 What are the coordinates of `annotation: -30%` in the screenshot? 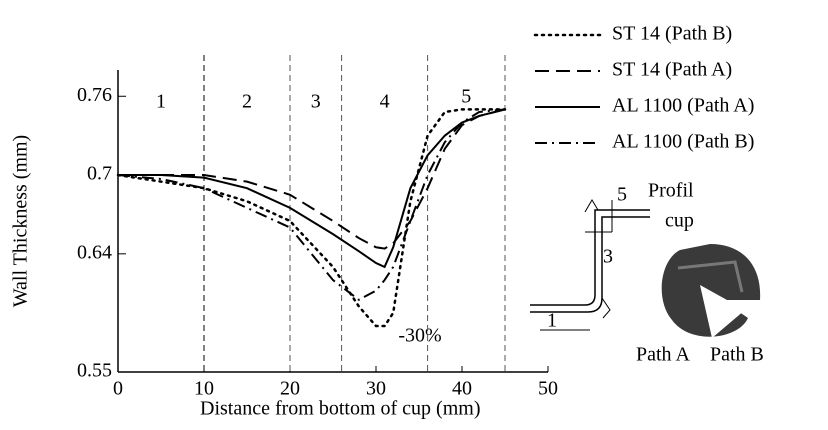 It's located at (419, 336).